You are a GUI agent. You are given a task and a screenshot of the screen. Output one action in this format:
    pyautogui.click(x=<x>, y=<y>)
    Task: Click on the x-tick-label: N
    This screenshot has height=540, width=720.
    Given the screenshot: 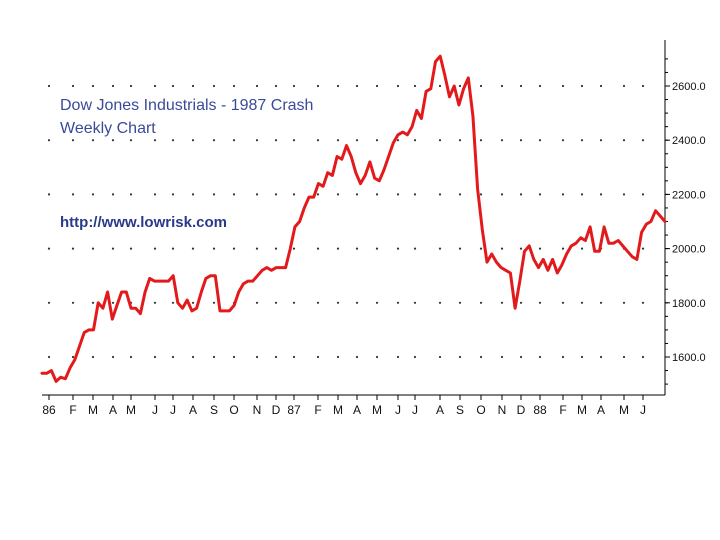 What is the action you would take?
    pyautogui.click(x=257, y=410)
    